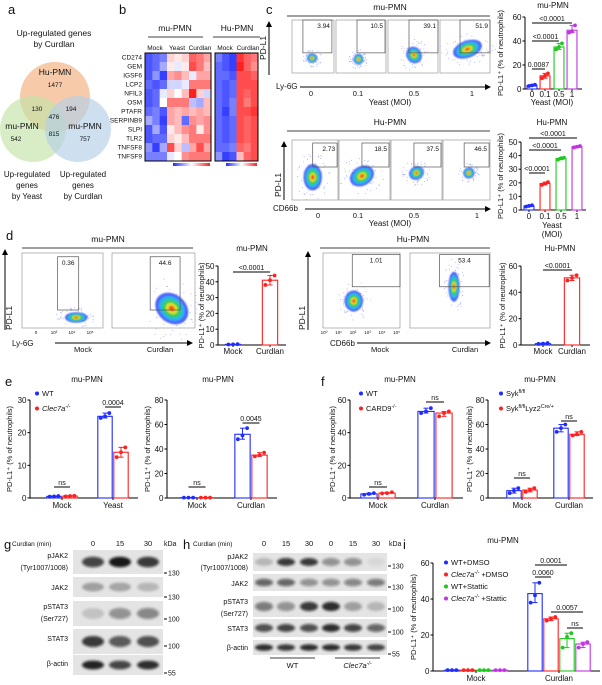 This screenshot has height=685, width=602. I want to click on flow-tick-label: 10⁴, so click(382, 332).